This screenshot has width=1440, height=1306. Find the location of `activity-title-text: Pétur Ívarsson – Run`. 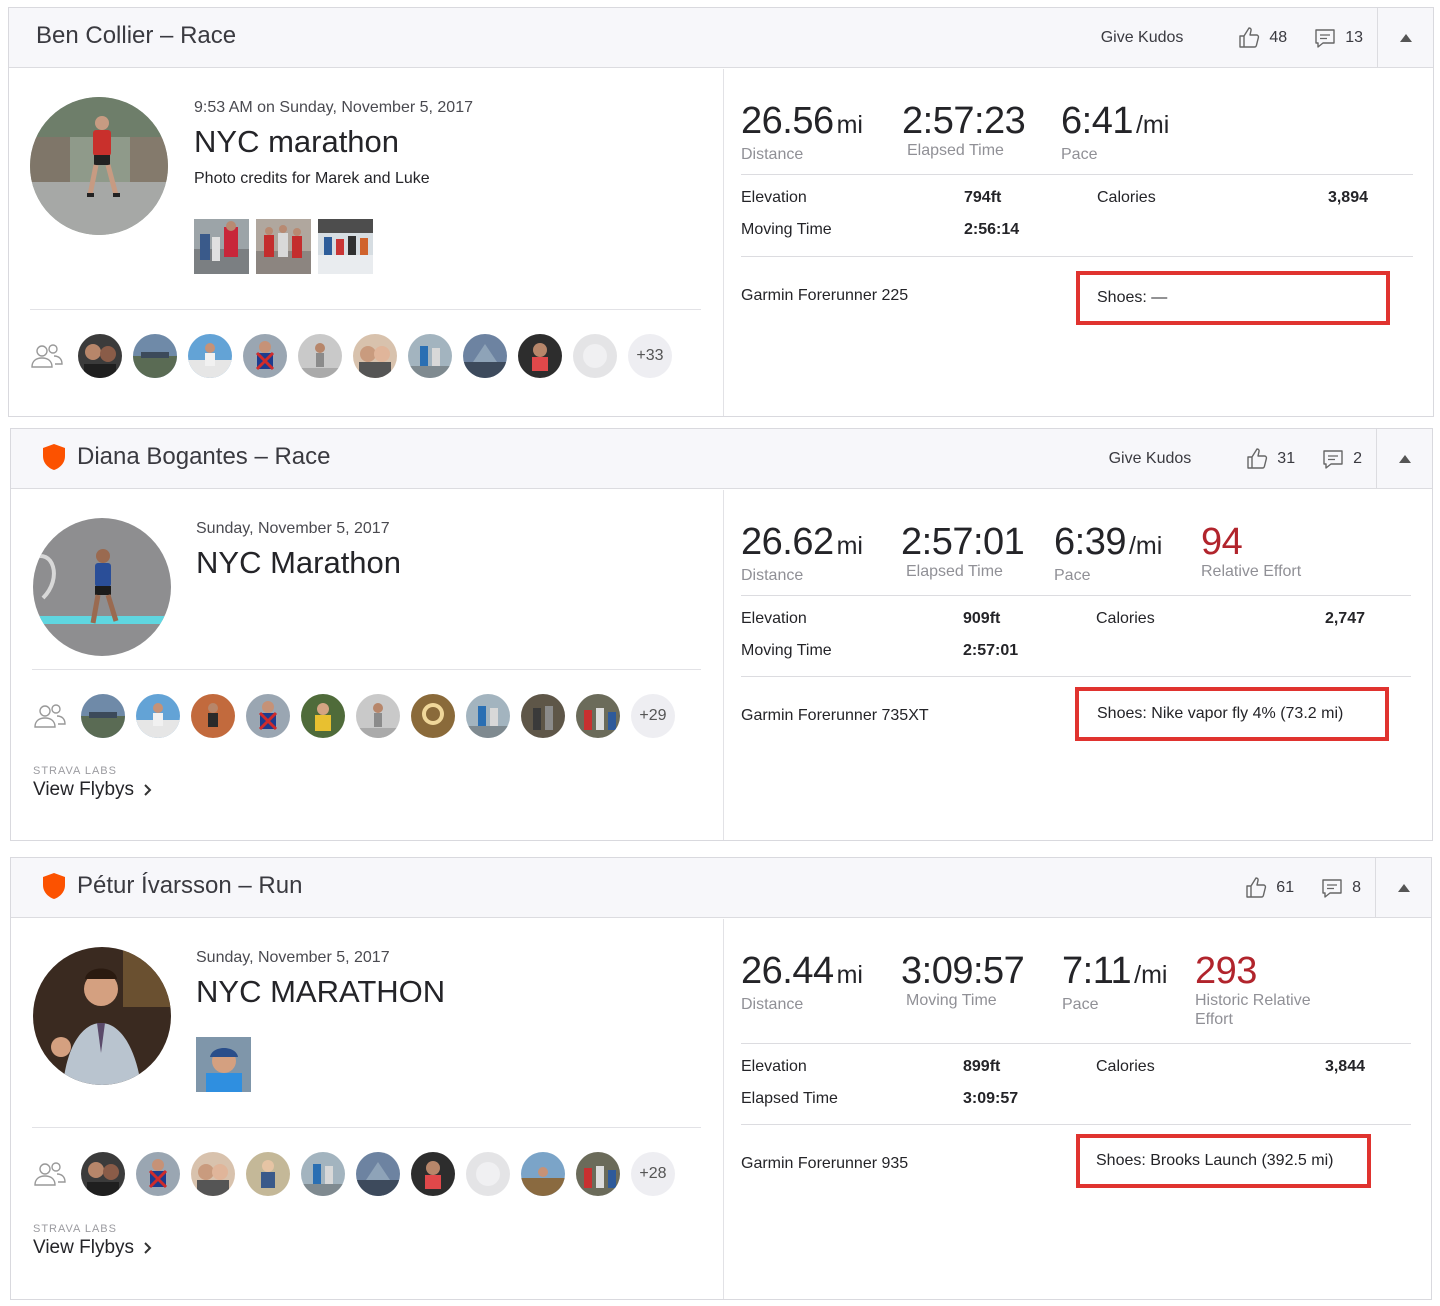

activity-title-text: Pétur Ívarsson – Run is located at coordinates (190, 885).